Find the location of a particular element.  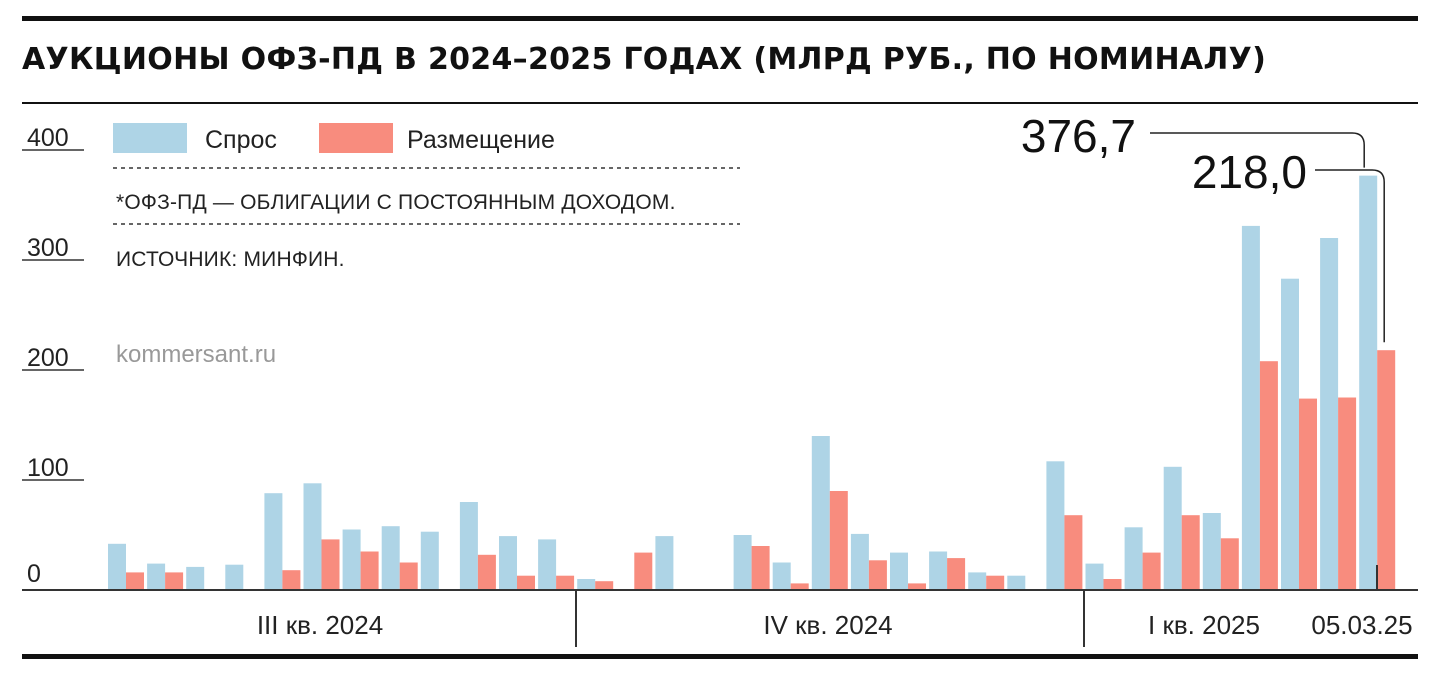

last-date-label: 05.03.25 is located at coordinates (1361, 625).